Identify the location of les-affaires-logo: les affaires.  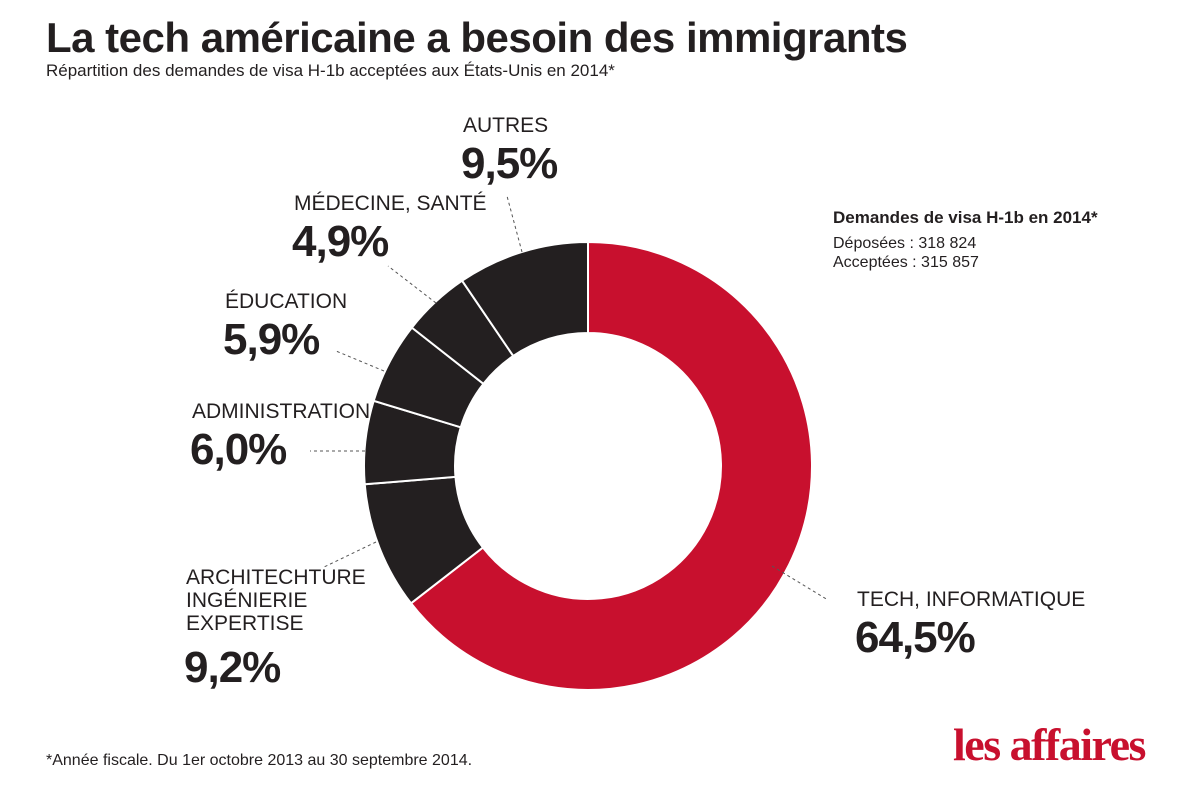
(1049, 744).